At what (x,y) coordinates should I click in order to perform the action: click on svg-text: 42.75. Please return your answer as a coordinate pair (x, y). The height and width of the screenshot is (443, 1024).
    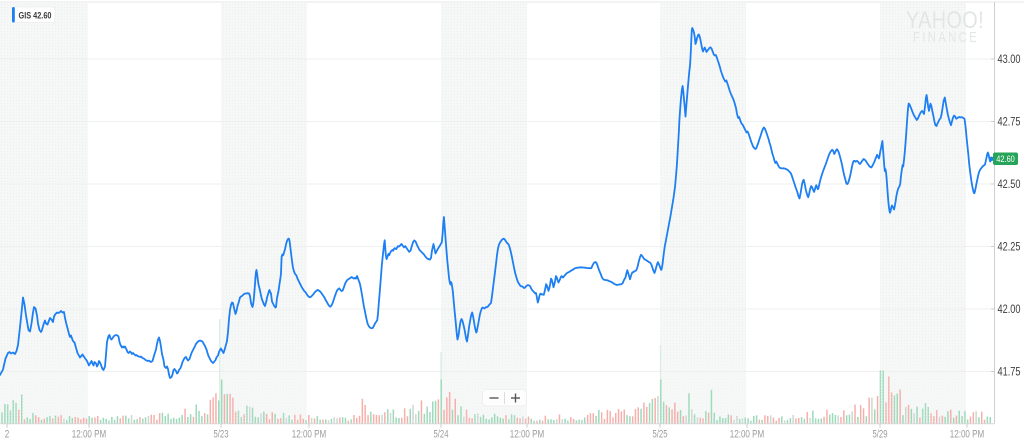
    Looking at the image, I should click on (1009, 123).